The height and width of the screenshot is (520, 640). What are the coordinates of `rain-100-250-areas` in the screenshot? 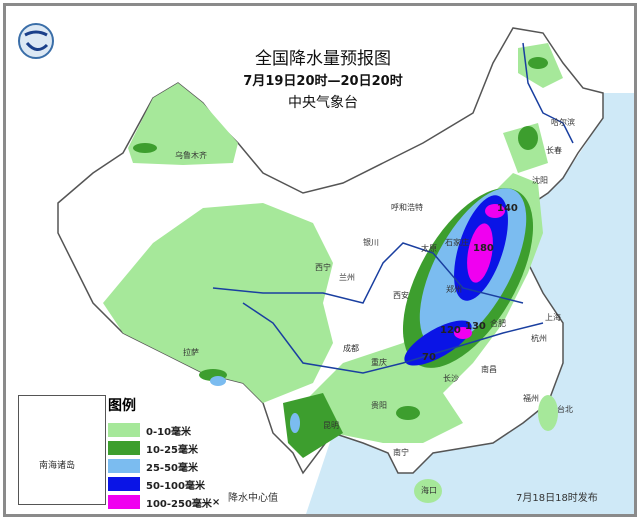 It's located at (479, 271).